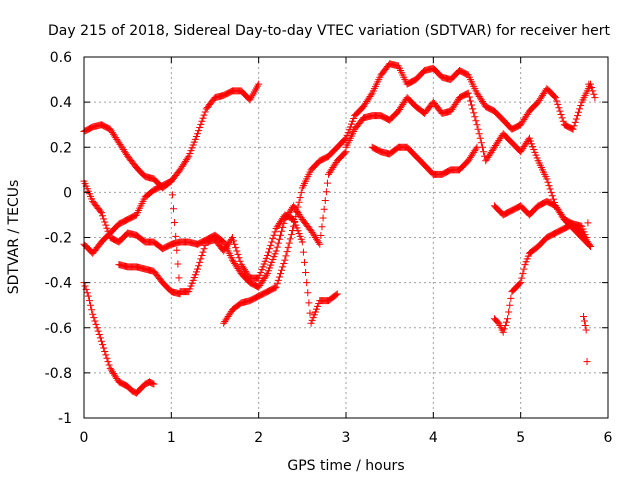  I want to click on x-tick-label: 4, so click(433, 438).